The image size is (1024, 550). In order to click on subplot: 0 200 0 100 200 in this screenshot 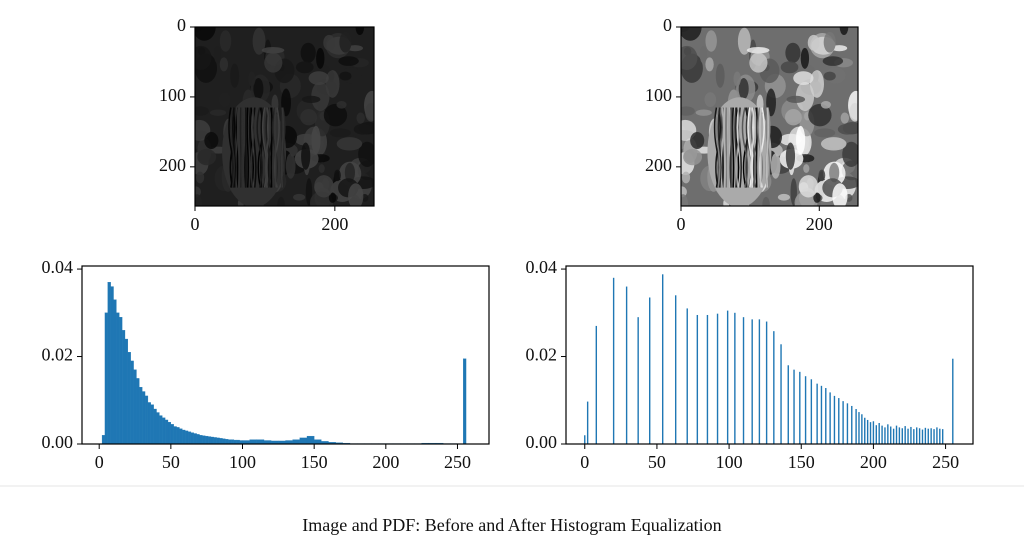, I will do `click(752, 124)`.